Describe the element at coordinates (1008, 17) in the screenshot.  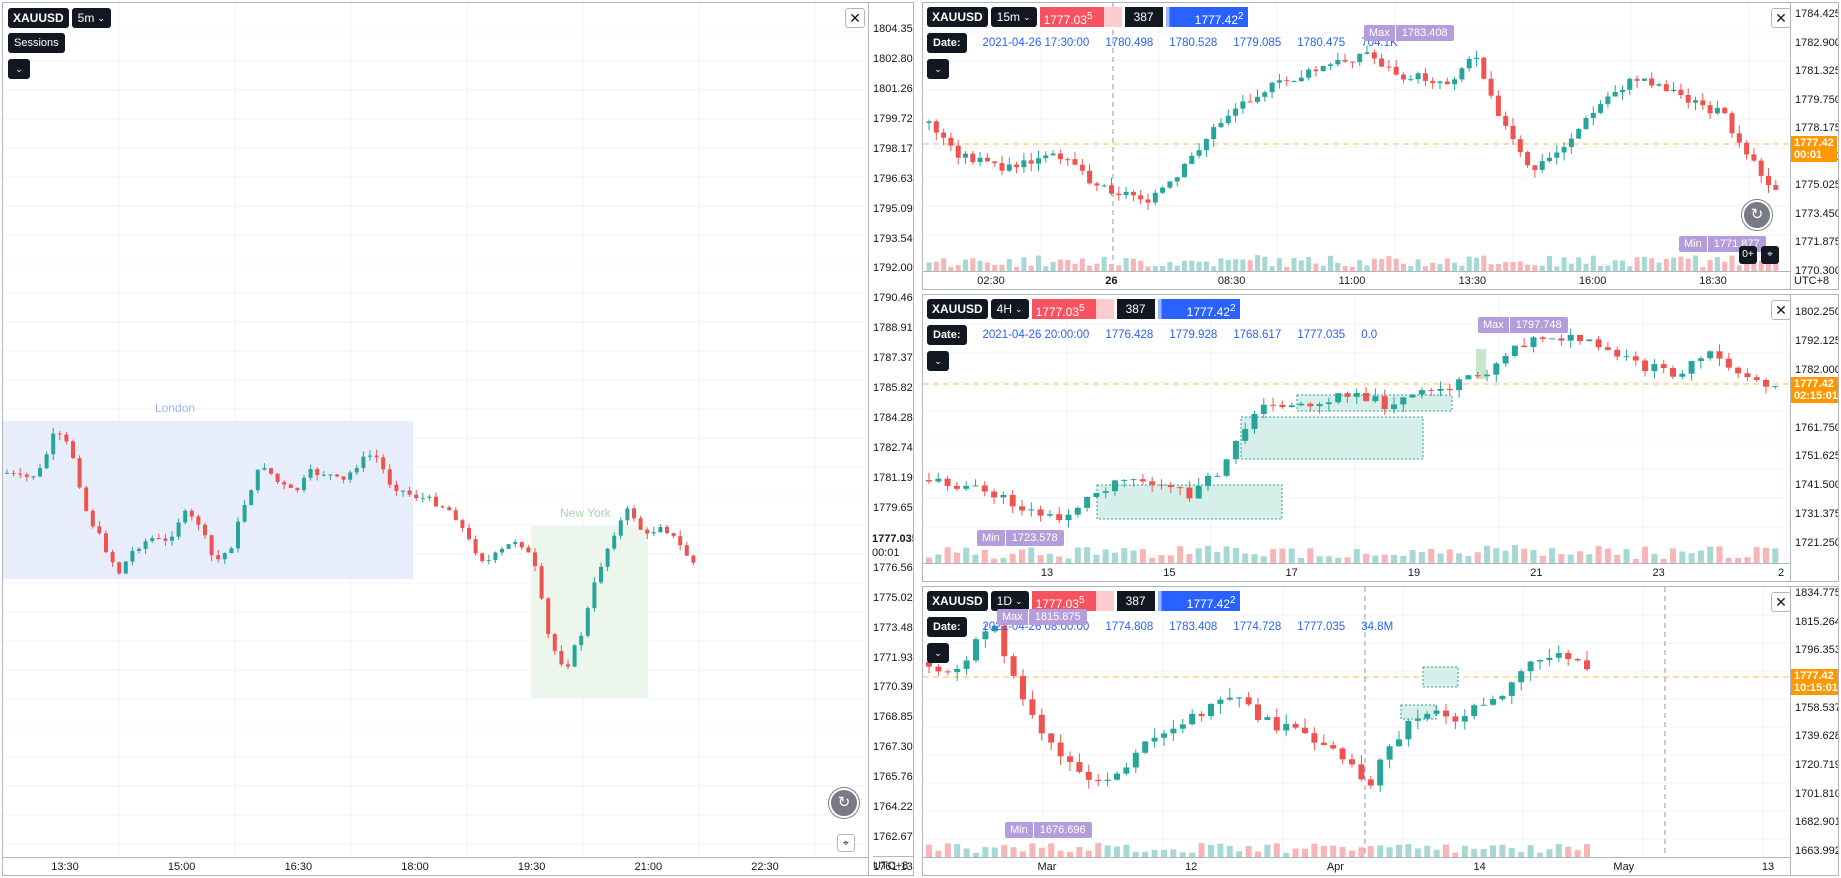
I see `timeframe-label: 15m` at that location.